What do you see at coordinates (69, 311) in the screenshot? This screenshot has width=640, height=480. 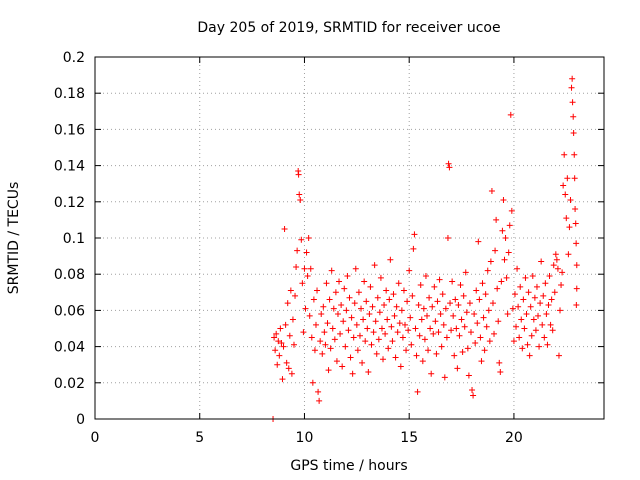 I see `y-tick-label: 0.06` at bounding box center [69, 311].